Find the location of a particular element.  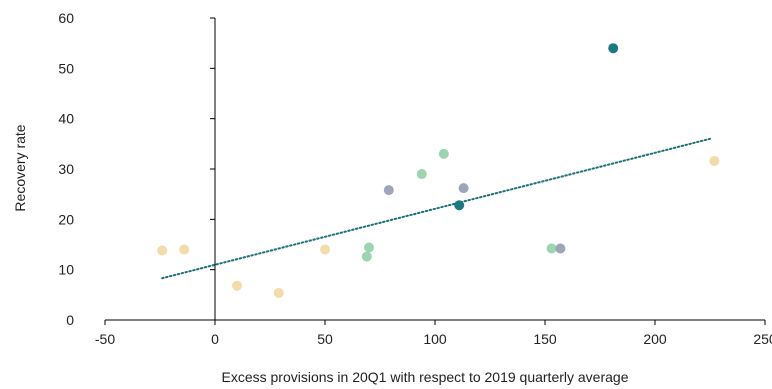

y-tick-label: 50 is located at coordinates (66, 68).